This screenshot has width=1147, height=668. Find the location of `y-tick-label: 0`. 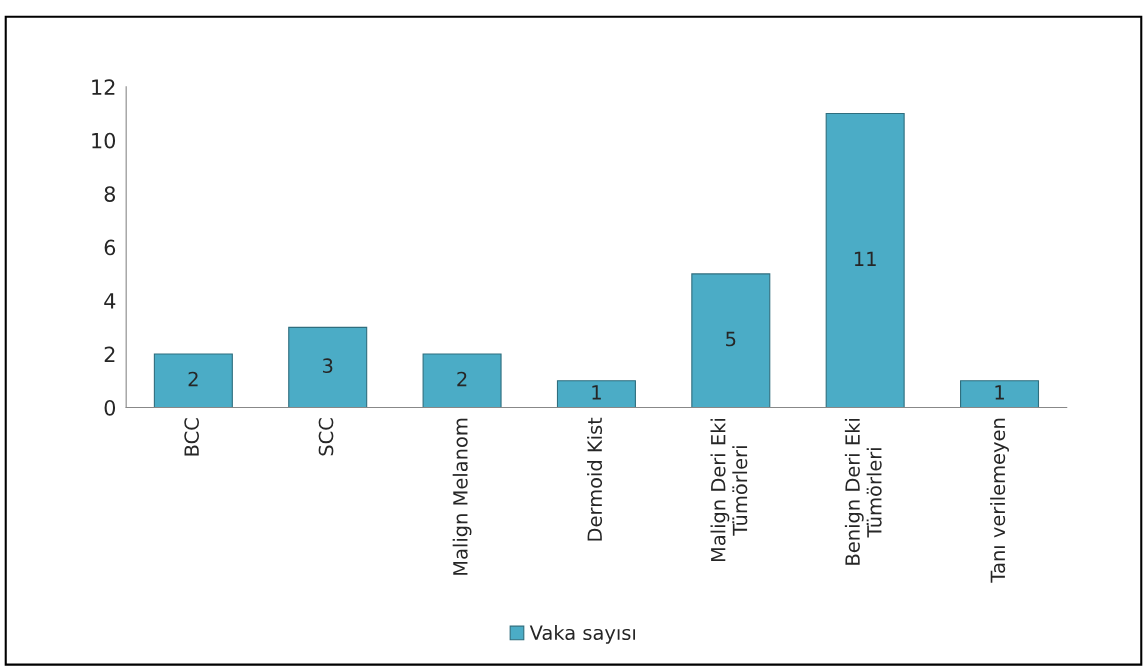

y-tick-label: 0 is located at coordinates (110, 407).